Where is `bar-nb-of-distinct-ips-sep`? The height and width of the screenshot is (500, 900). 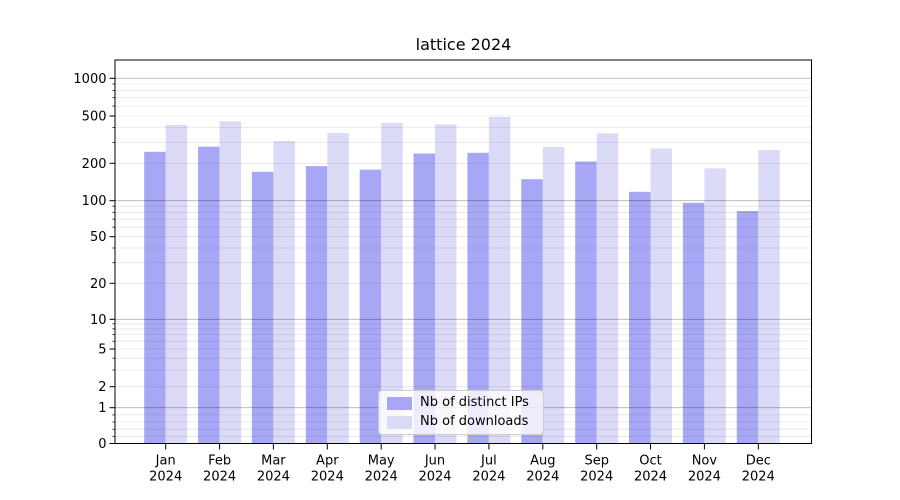
bar-nb-of-distinct-ips-sep is located at coordinates (586, 302).